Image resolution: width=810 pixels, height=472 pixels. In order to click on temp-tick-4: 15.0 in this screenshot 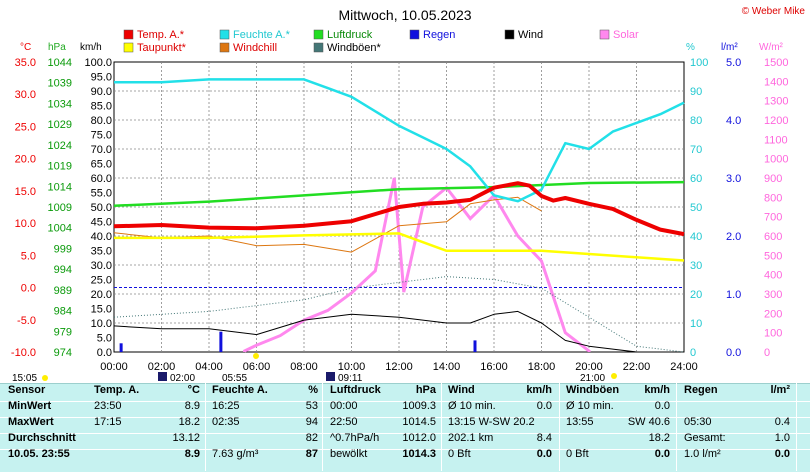, I will do `click(25, 192)`.